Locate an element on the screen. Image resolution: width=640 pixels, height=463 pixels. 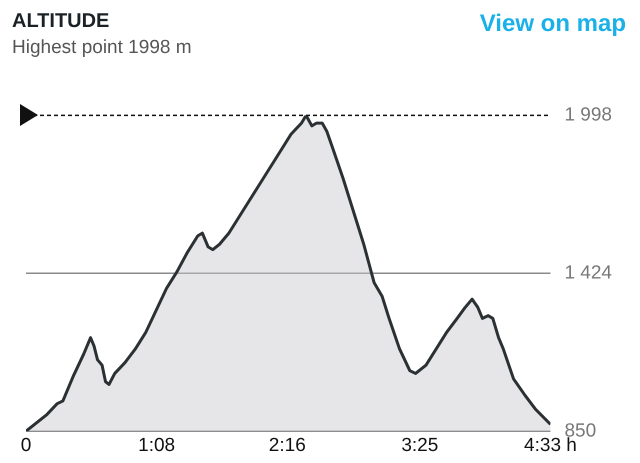
chart-title: ALTITUDE is located at coordinates (61, 21).